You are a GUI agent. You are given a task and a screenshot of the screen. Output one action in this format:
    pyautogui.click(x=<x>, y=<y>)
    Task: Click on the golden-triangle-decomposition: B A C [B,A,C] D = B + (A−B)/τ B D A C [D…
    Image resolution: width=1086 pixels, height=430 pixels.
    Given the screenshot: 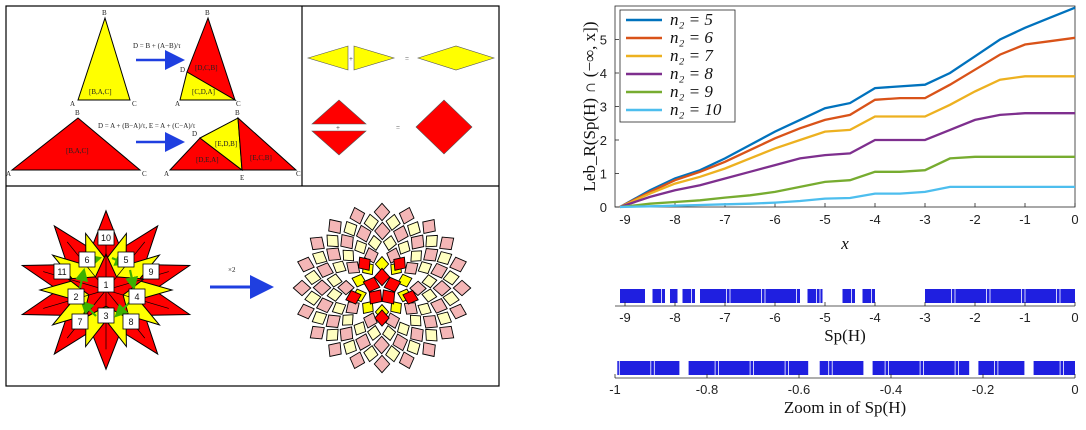 What is the action you would take?
    pyautogui.click(x=155, y=58)
    